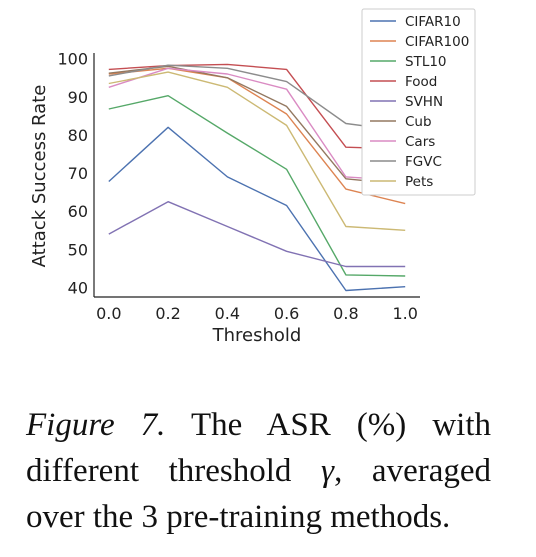  What do you see at coordinates (72, 59) in the screenshot?
I see `y-tick-label: 100` at bounding box center [72, 59].